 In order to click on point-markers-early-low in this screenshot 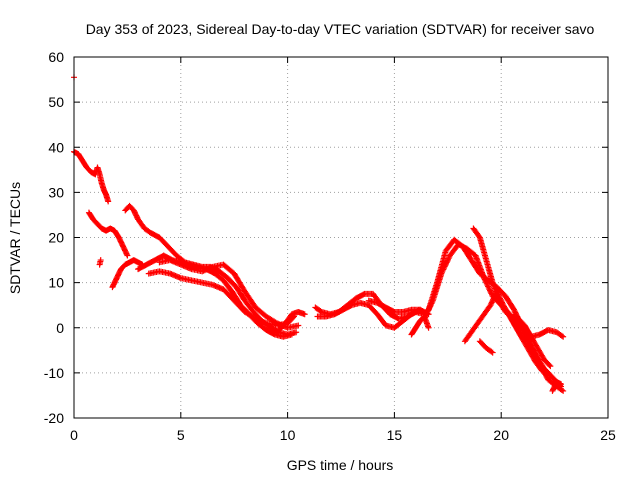, I will do `click(127, 274)`.